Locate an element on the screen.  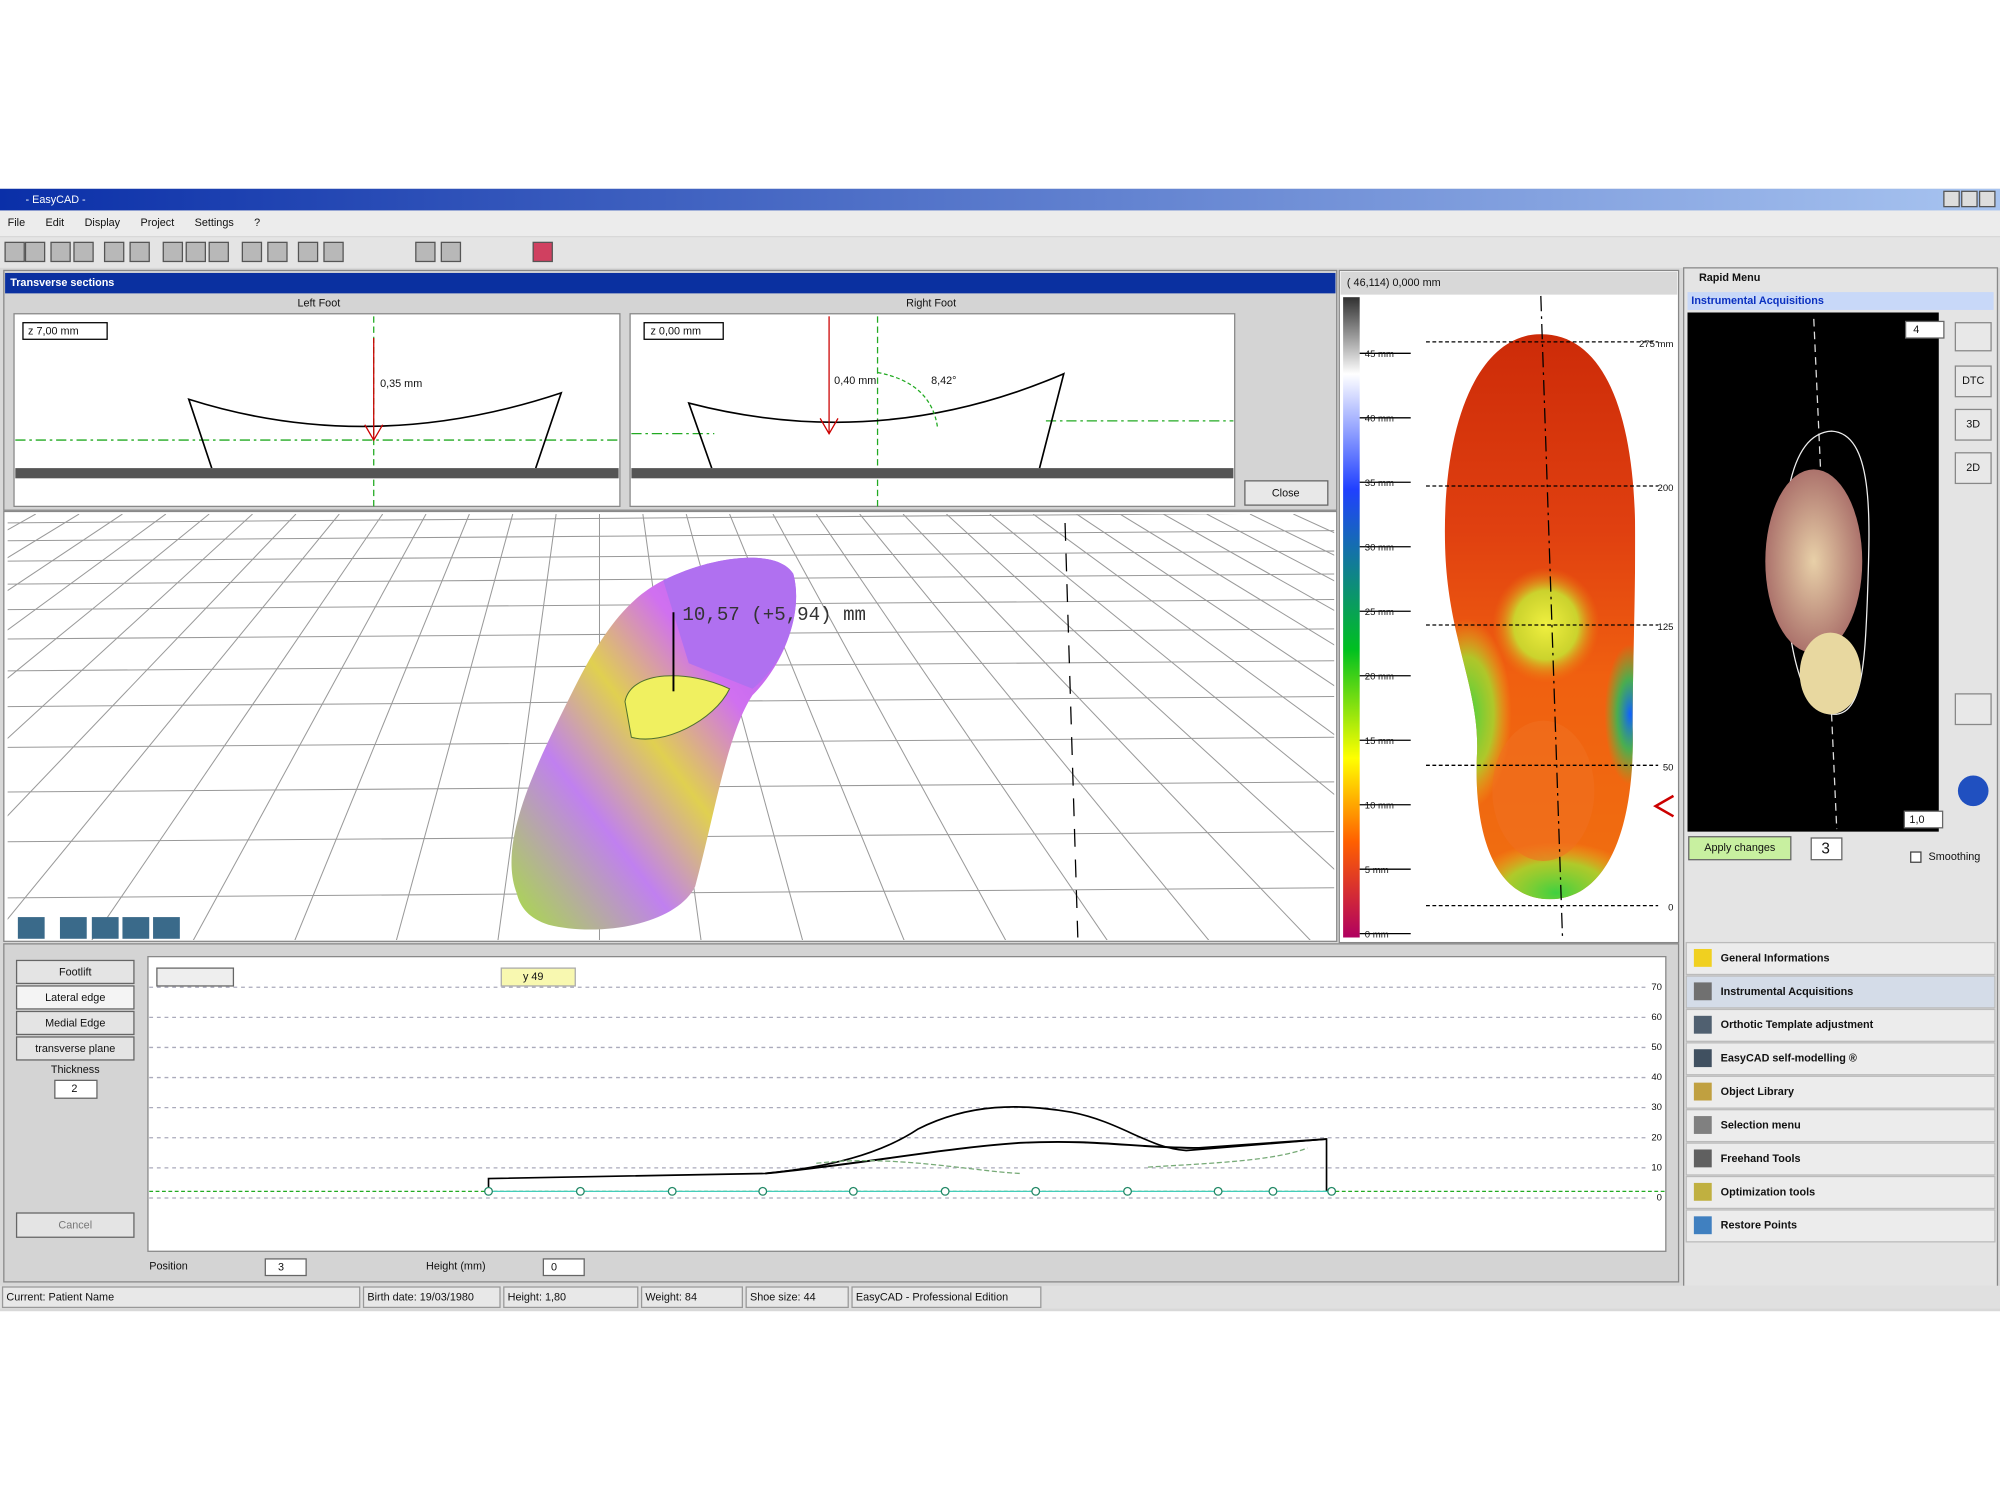
smoothing-checkbox is located at coordinates (1916, 857).